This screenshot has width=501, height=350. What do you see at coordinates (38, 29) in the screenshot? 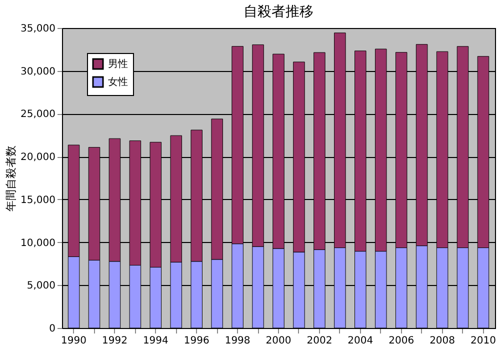
I see `y-tick-label: 35,000` at bounding box center [38, 29].